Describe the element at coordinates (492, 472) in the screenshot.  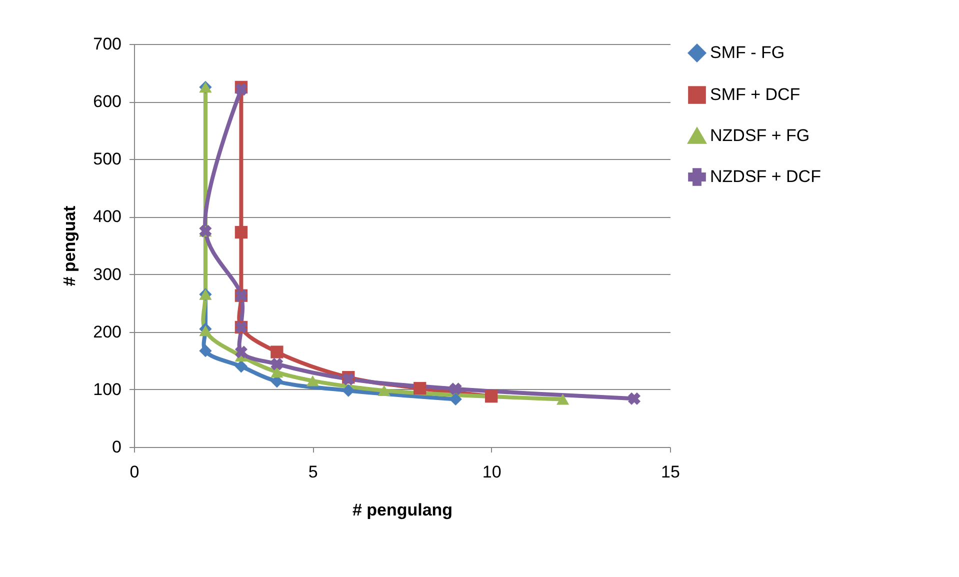
I see `x-tick-label: 10` at that location.